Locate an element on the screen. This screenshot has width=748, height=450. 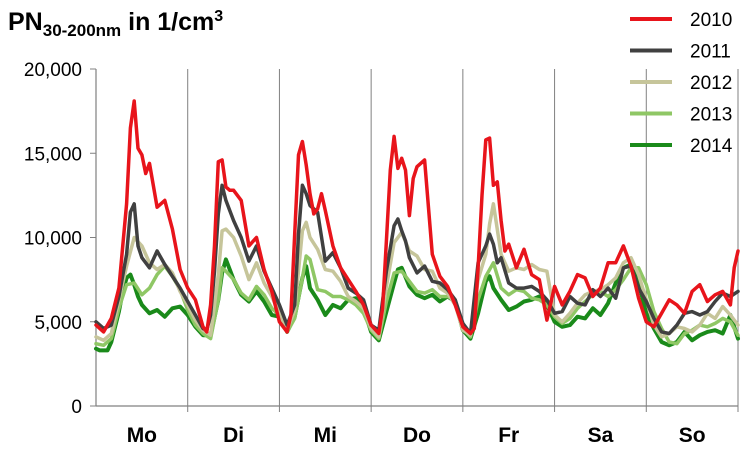
y-tick-label: 10,000 is located at coordinates (53, 239).